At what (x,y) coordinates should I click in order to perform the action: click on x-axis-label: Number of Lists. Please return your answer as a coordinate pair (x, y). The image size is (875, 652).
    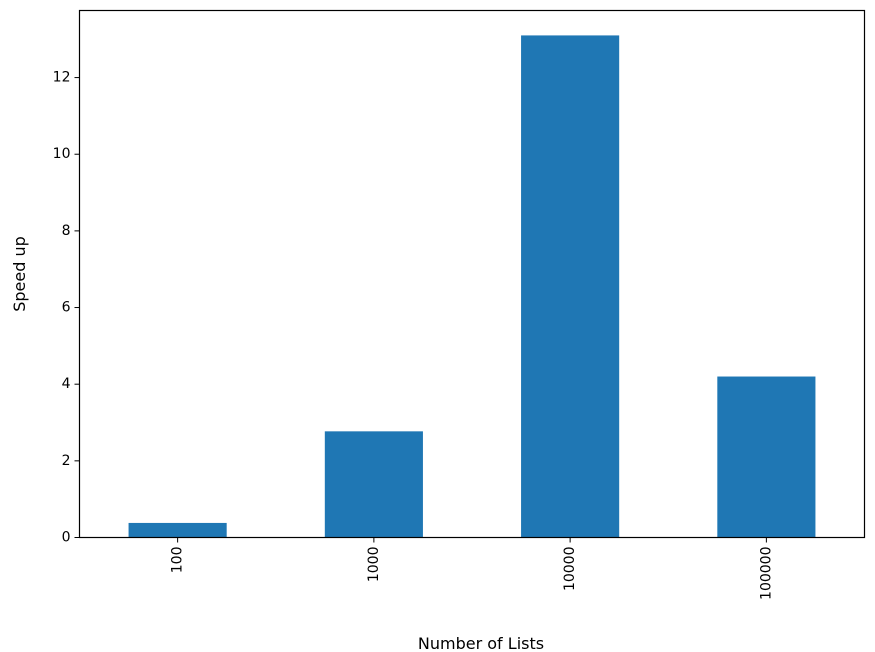
    Looking at the image, I should click on (481, 643).